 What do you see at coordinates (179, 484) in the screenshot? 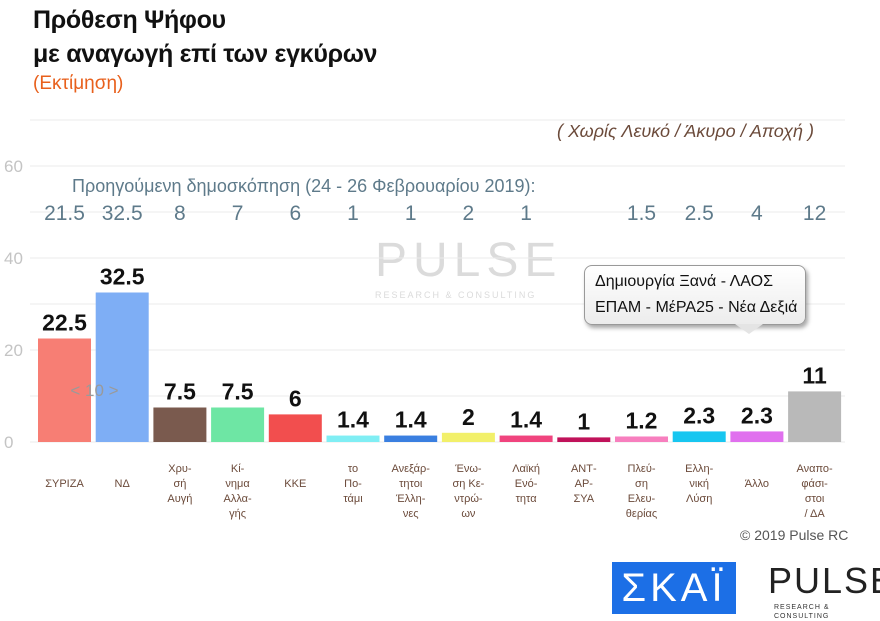
I see `x-tick-label: Χρυ-σή Αυγή` at bounding box center [179, 484].